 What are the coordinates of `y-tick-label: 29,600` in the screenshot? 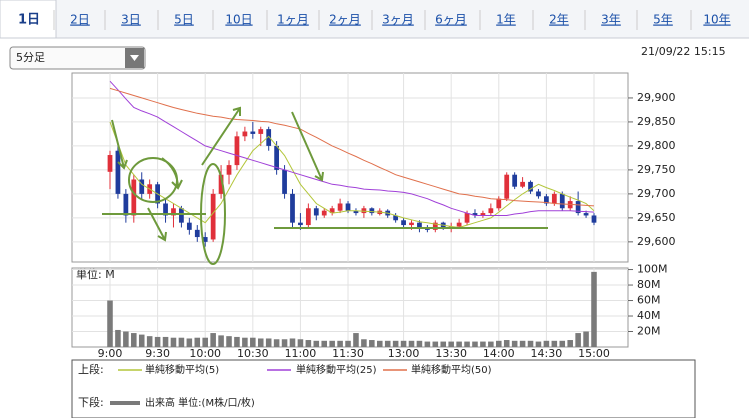 It's located at (656, 241).